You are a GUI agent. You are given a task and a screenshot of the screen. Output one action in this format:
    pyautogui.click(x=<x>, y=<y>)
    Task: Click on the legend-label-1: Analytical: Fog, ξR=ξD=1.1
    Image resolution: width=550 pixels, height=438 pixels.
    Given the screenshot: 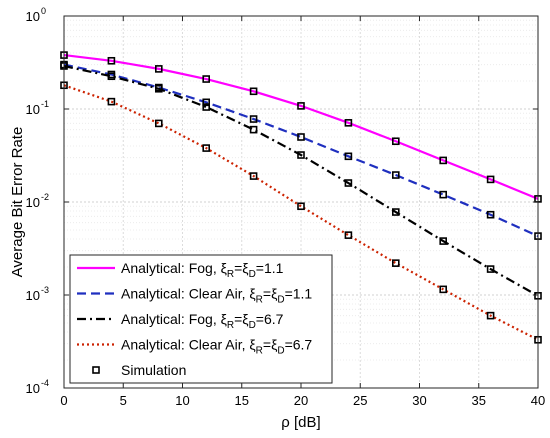 What is the action you would take?
    pyautogui.click(x=202, y=270)
    